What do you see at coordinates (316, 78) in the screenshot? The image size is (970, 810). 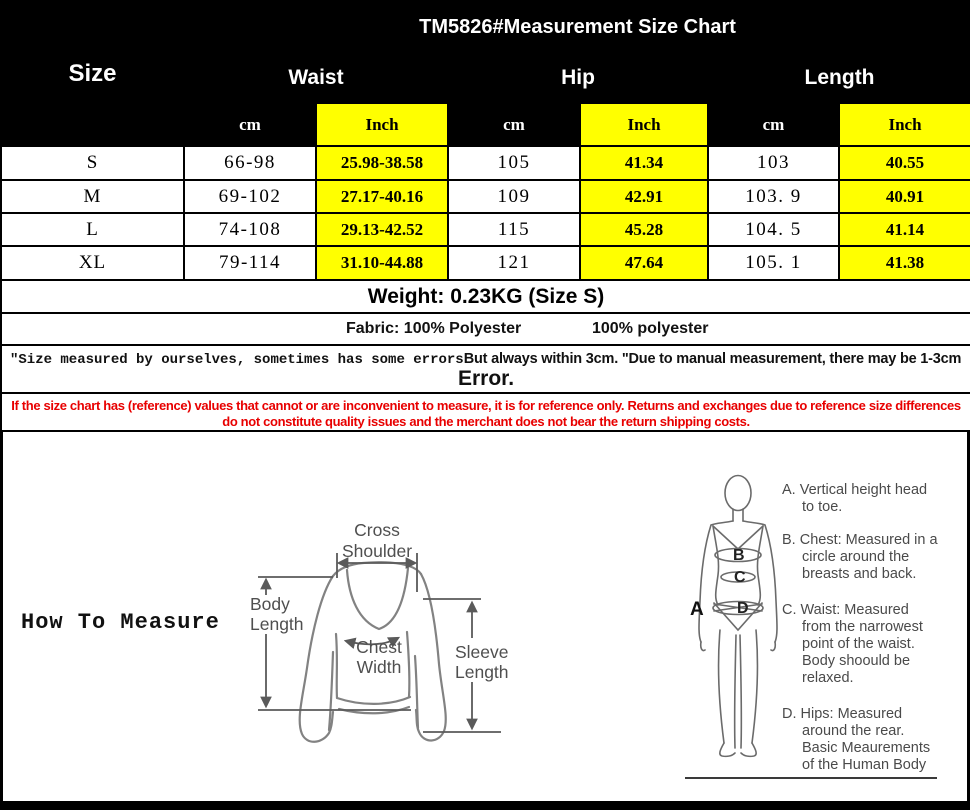 I see `group-header-waist: Waist` at bounding box center [316, 78].